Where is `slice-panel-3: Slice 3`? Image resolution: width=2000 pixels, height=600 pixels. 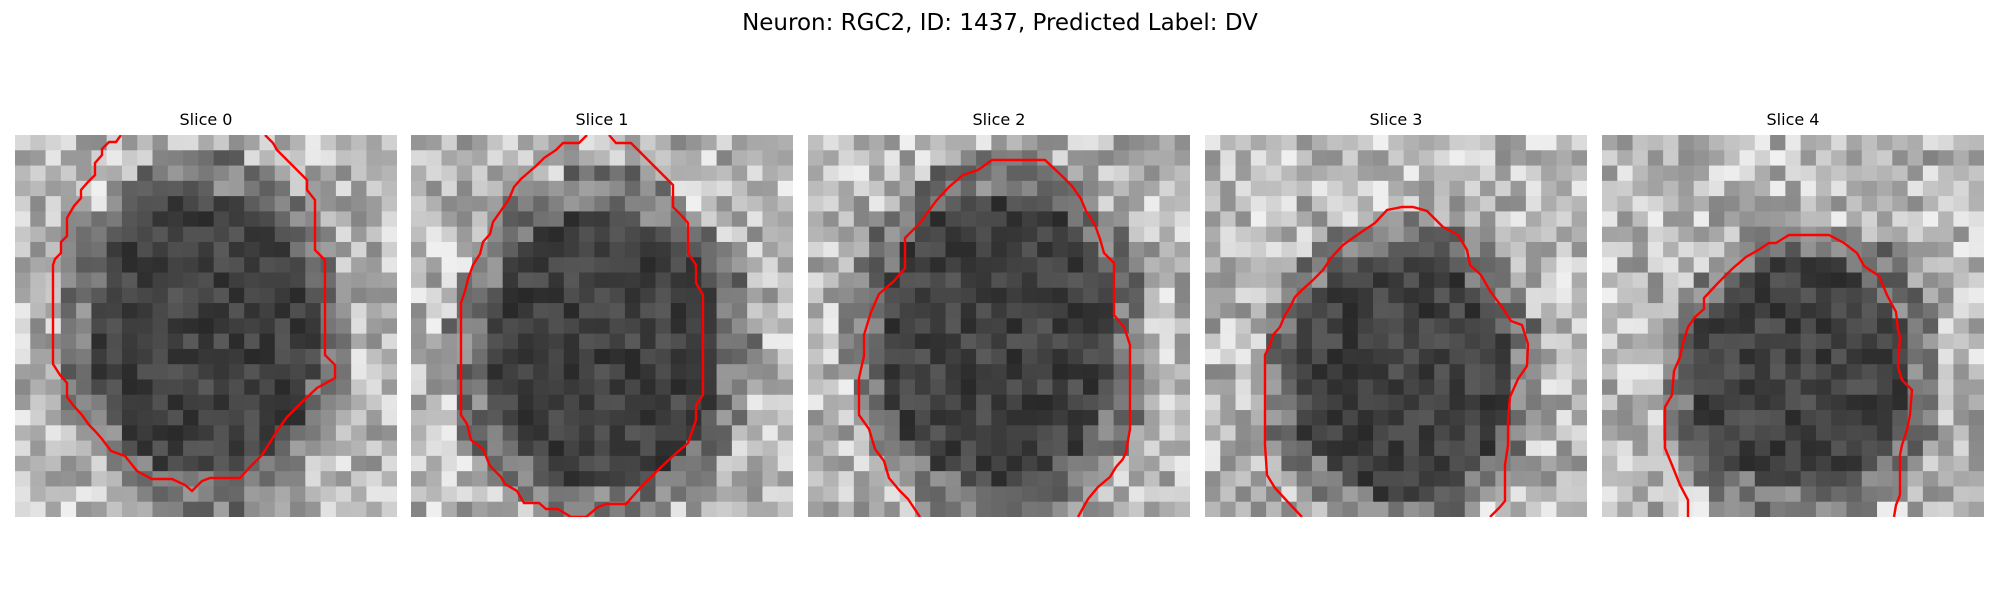
slice-panel-3: Slice 3 is located at coordinates (1396, 316).